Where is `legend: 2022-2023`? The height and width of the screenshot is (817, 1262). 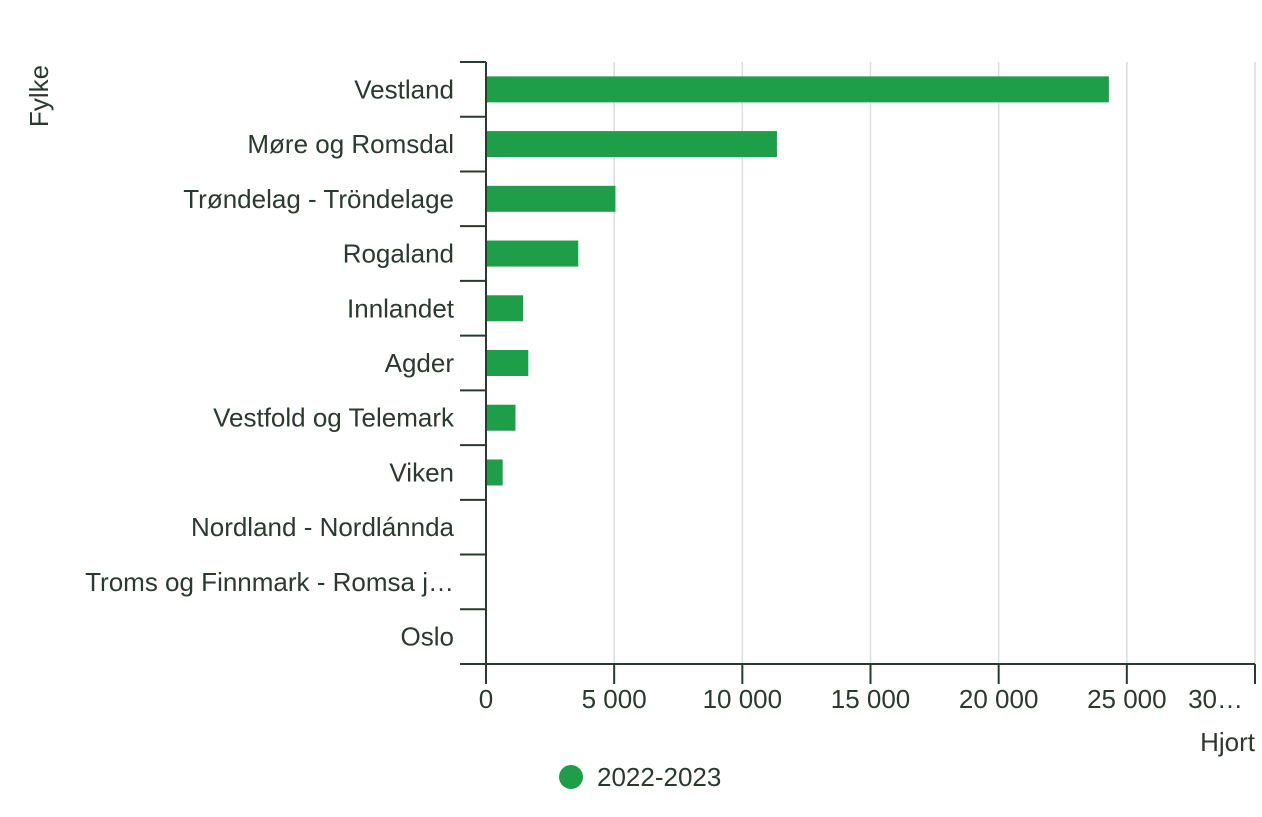
legend: 2022-2023 is located at coordinates (640, 777).